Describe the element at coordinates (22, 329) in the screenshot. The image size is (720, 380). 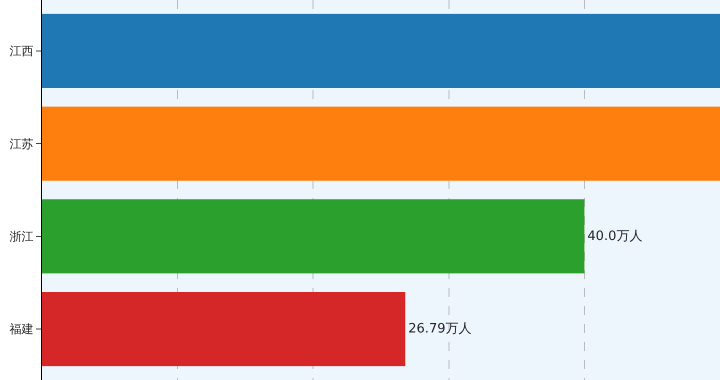
I see `y-tick-label: 福建` at that location.